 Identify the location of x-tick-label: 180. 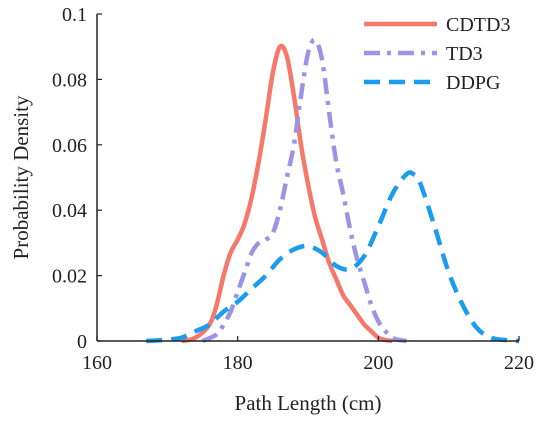
(238, 363).